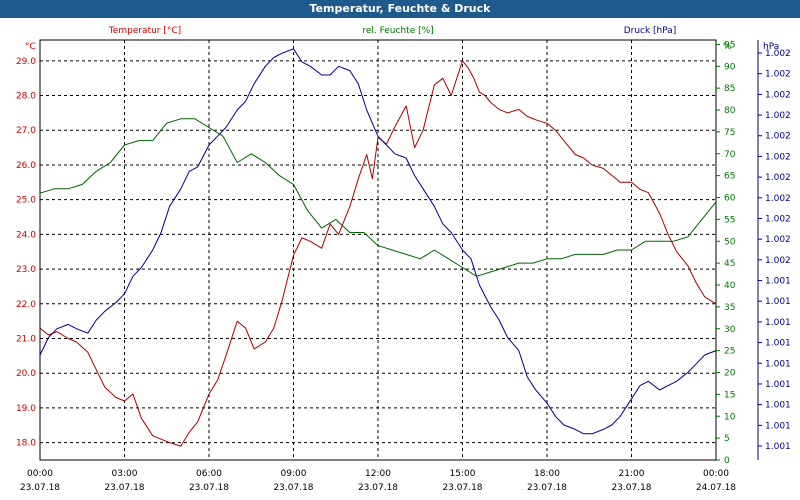 The width and height of the screenshot is (800, 500). I want to click on legend-pressure: Druck [hPa], so click(650, 31).